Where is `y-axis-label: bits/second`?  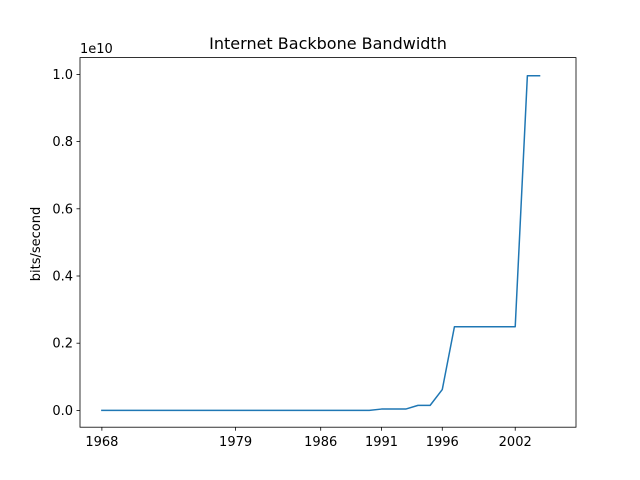 y-axis-label: bits/second is located at coordinates (36, 244).